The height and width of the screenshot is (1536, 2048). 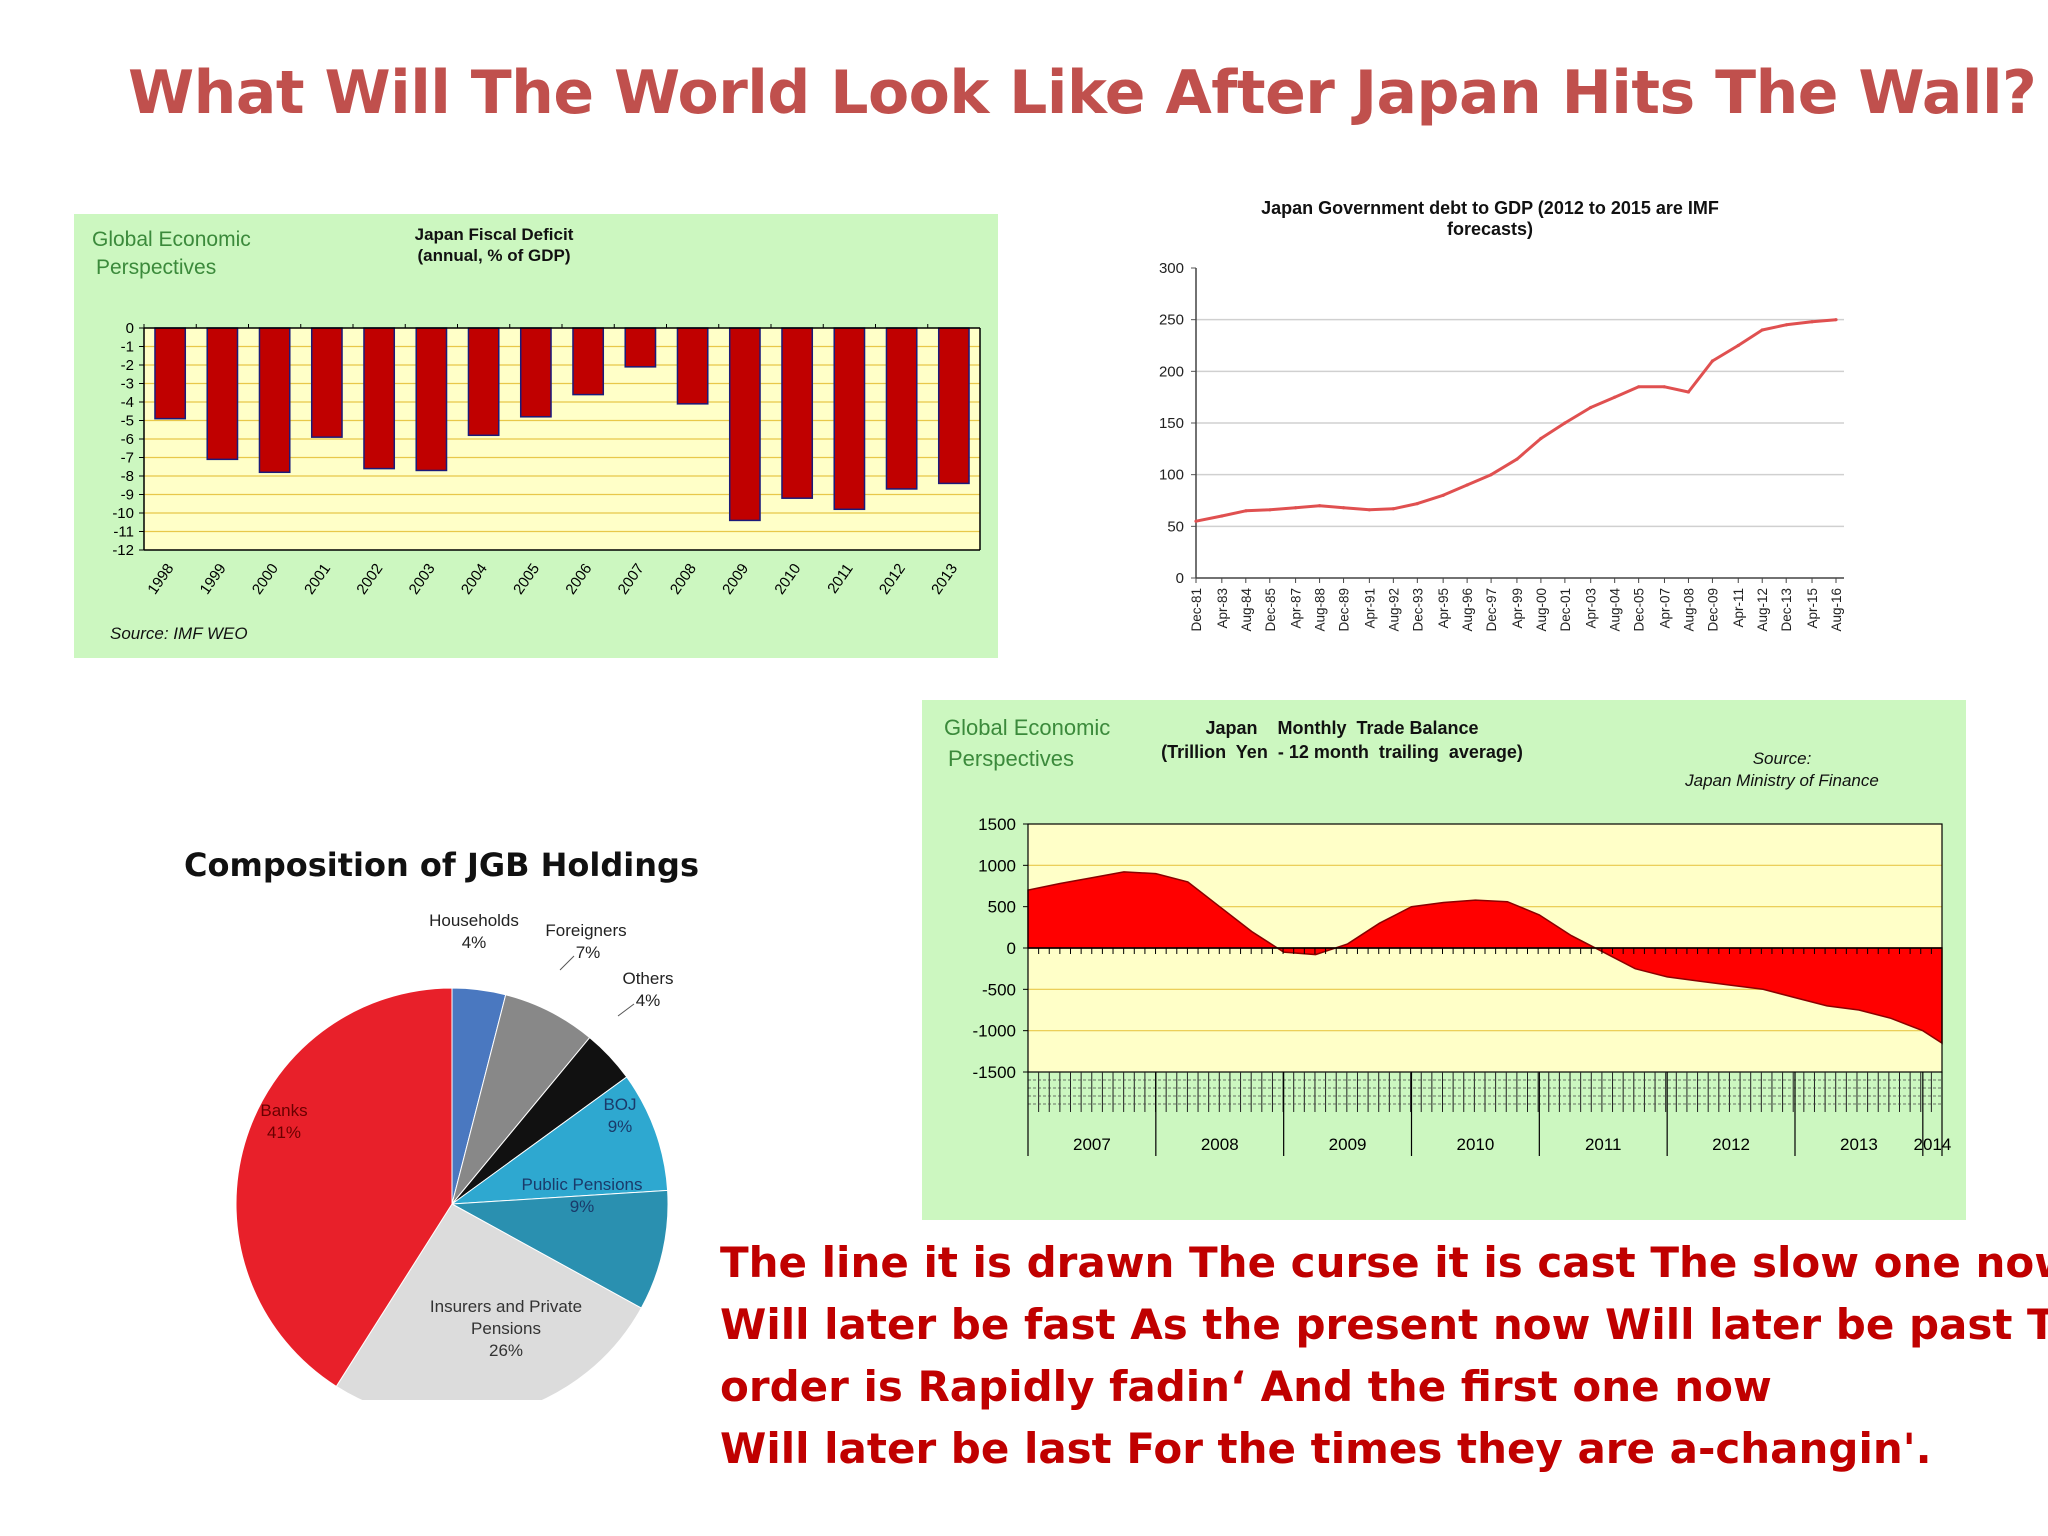 What do you see at coordinates (1171, 320) in the screenshot?
I see `debt-ytick-label: 250` at bounding box center [1171, 320].